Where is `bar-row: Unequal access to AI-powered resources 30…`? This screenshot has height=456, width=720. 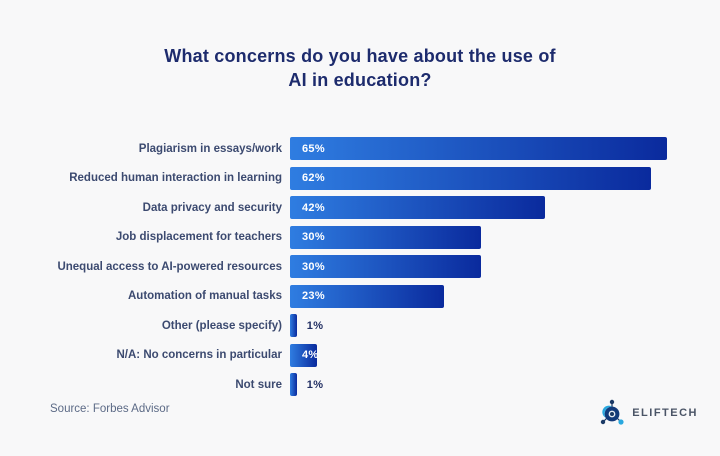
bar-row: Unequal access to AI-powered resources 30… is located at coordinates (360, 266).